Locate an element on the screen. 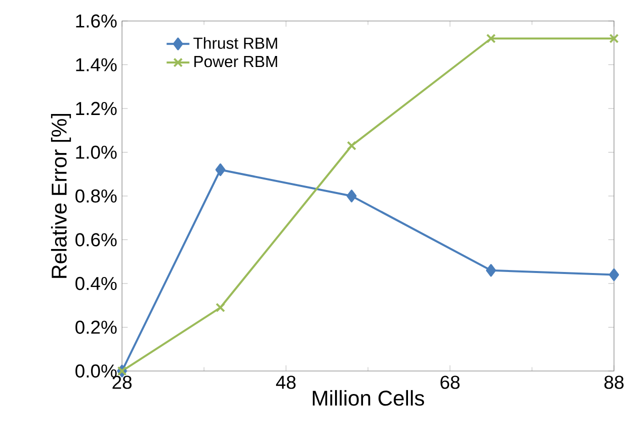 The height and width of the screenshot is (437, 628). y-tick-label: 1.4% is located at coordinates (96, 65).